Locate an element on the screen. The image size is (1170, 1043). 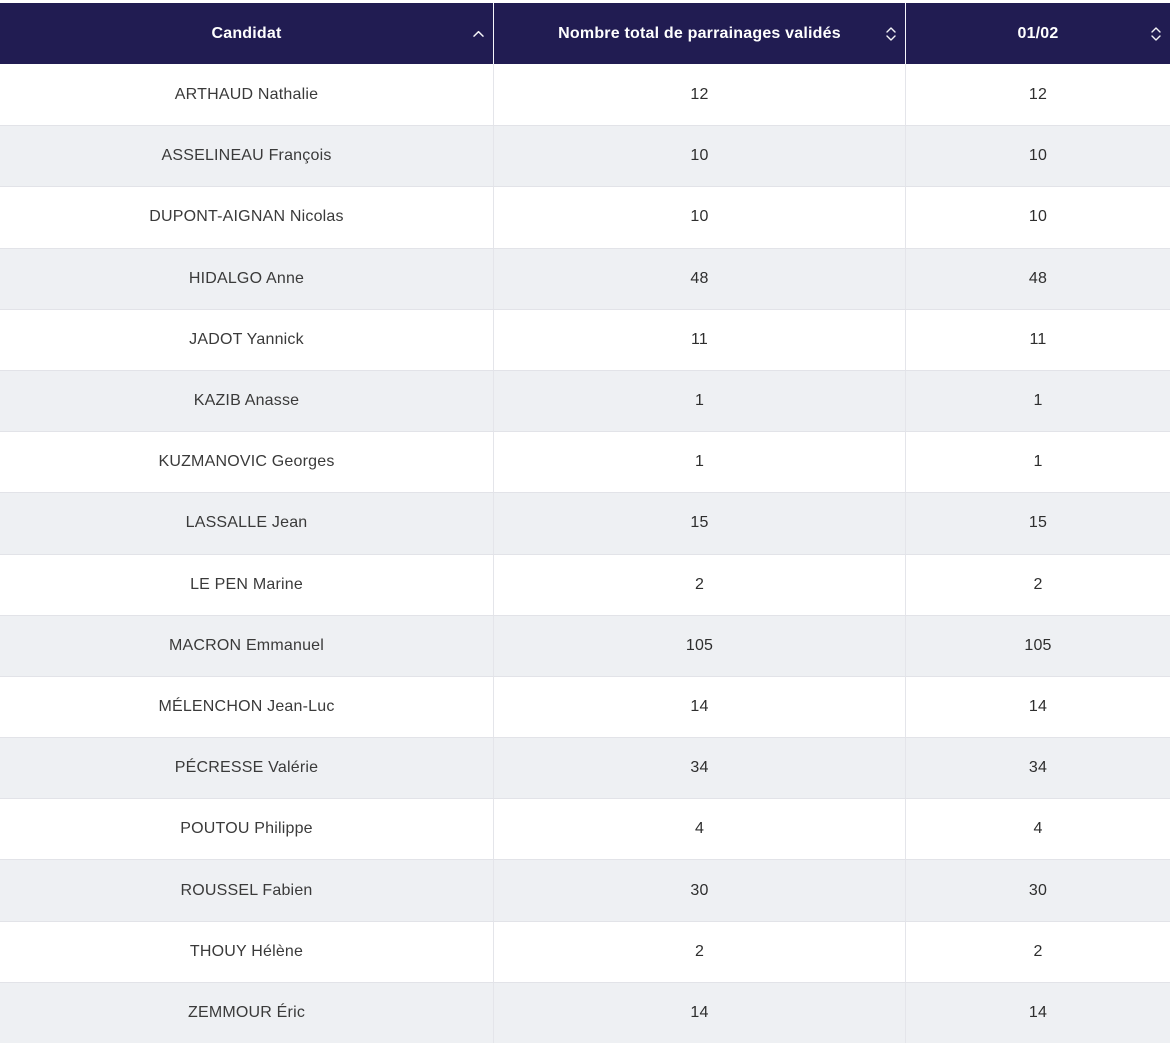
column-header-label: Candidat is located at coordinates (246, 33).